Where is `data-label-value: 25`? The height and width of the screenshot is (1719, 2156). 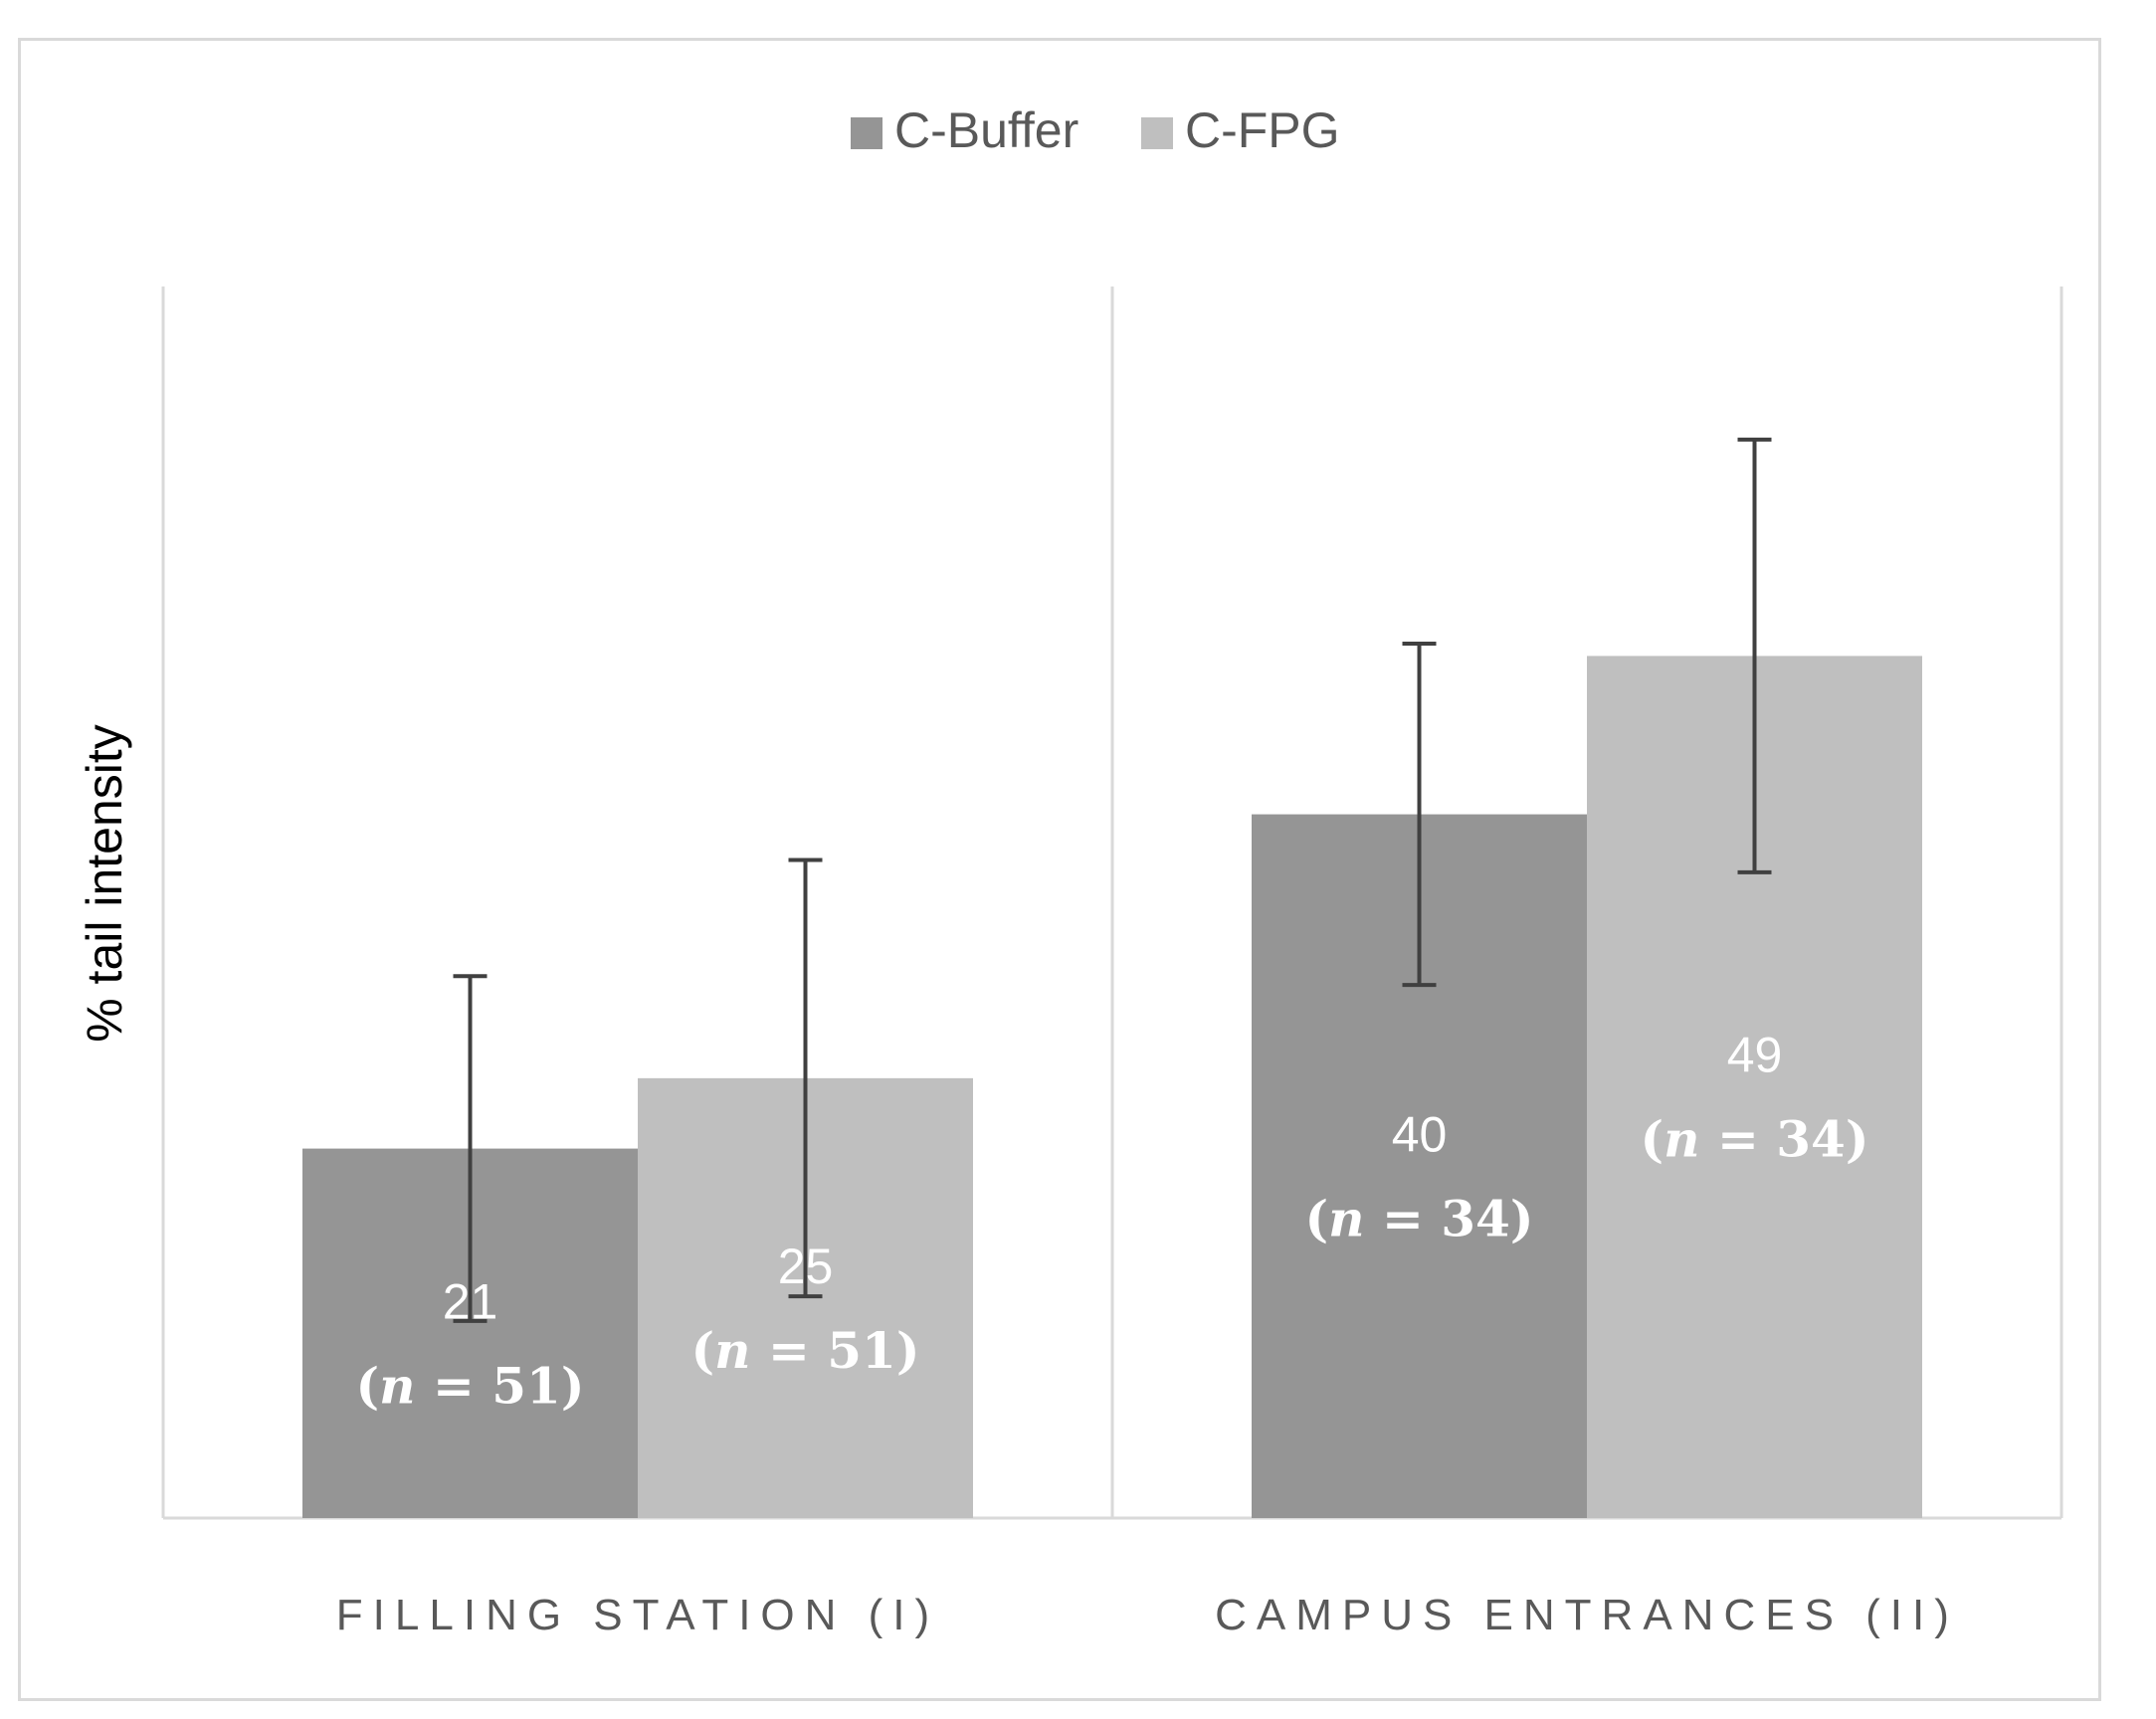 data-label-value: 25 is located at coordinates (806, 1266).